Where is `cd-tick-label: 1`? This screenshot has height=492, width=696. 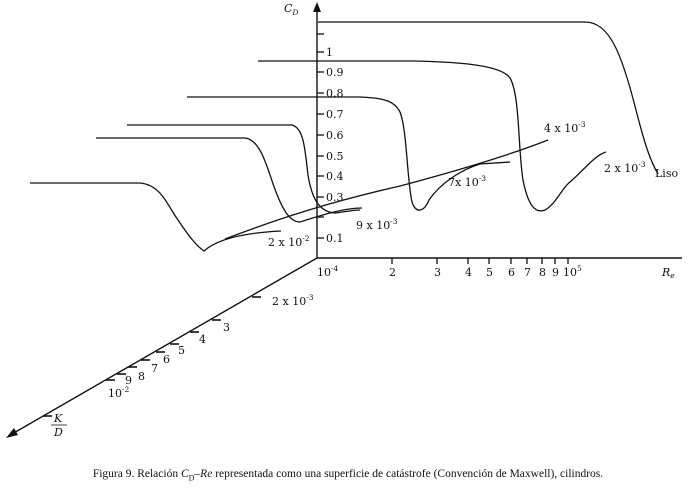 cd-tick-label: 1 is located at coordinates (329, 52).